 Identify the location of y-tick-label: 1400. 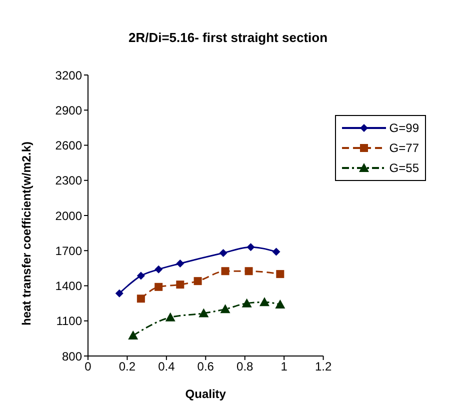
(68, 286).